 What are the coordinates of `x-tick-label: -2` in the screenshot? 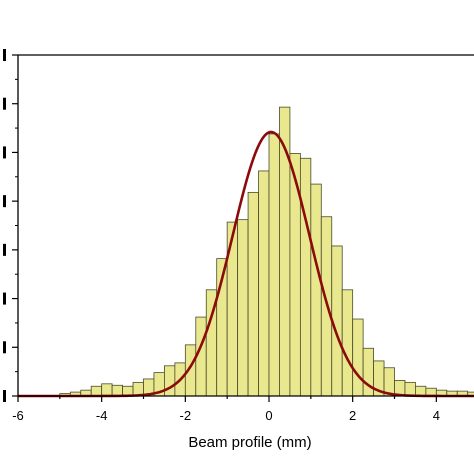 It's located at (186, 415).